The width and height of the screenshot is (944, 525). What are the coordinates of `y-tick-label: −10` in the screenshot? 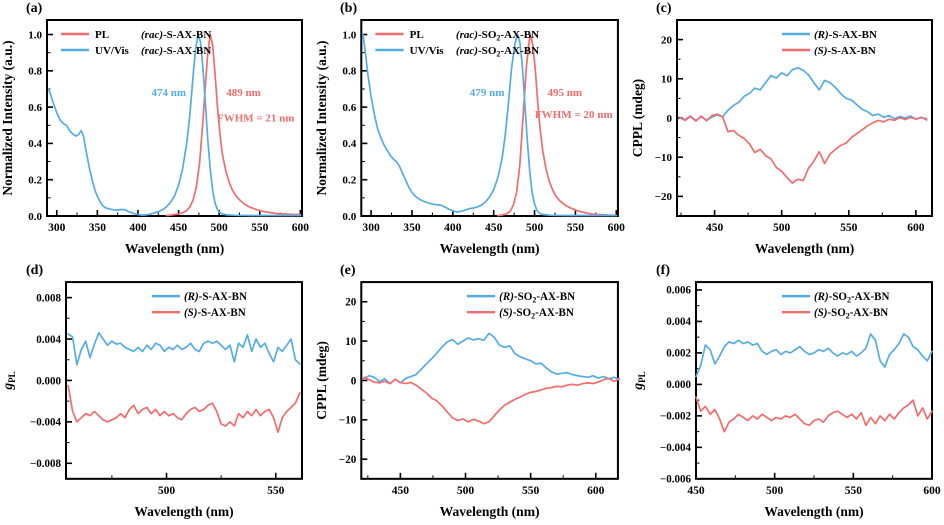 It's located at (664, 158).